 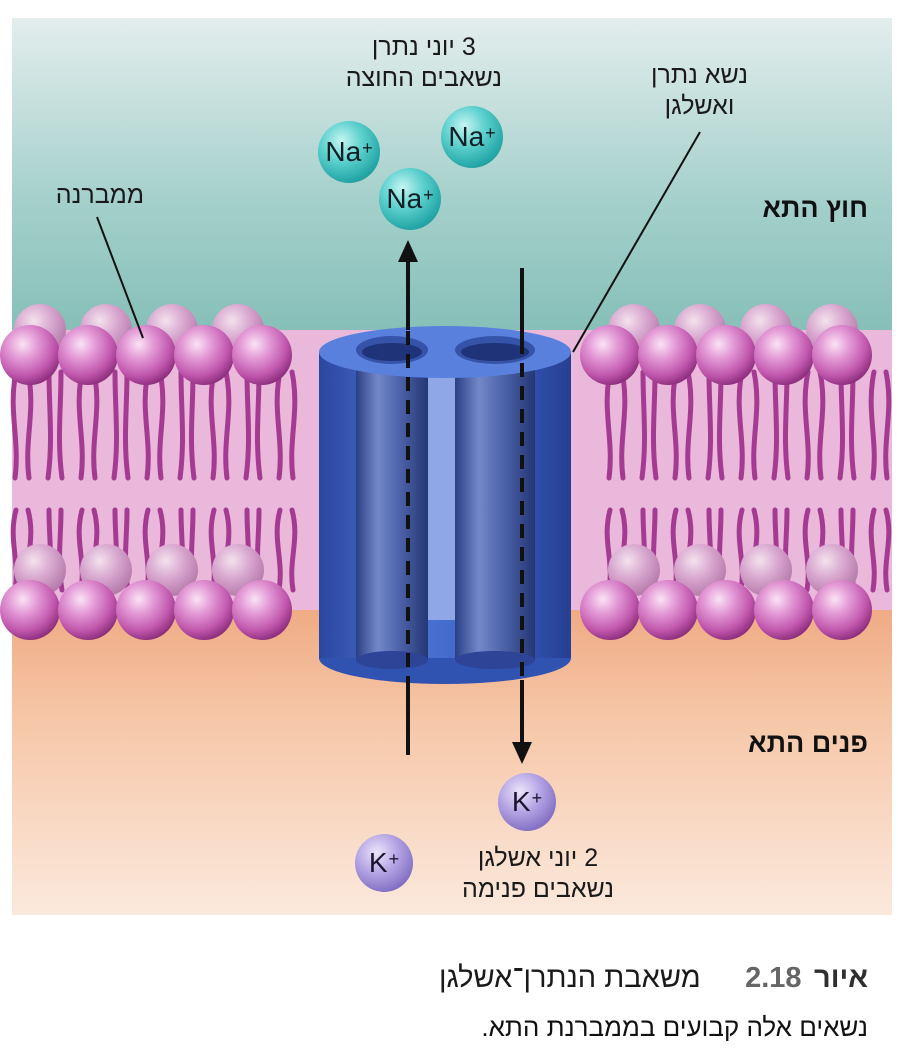 What do you see at coordinates (424, 63) in the screenshot?
I see `na-out-label: 3 יוני נתרן נשאבים החוצה` at bounding box center [424, 63].